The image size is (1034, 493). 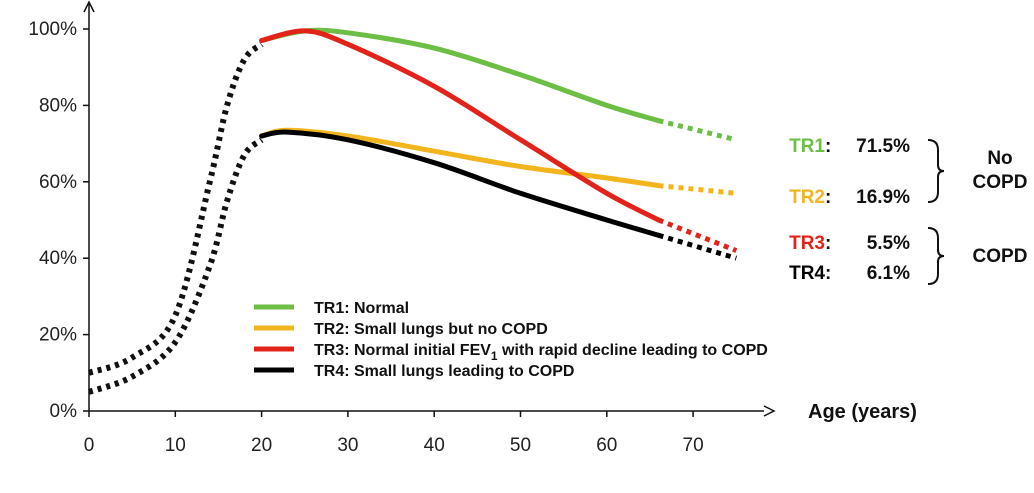 I want to click on brace-no-copd, so click(x=936, y=171).